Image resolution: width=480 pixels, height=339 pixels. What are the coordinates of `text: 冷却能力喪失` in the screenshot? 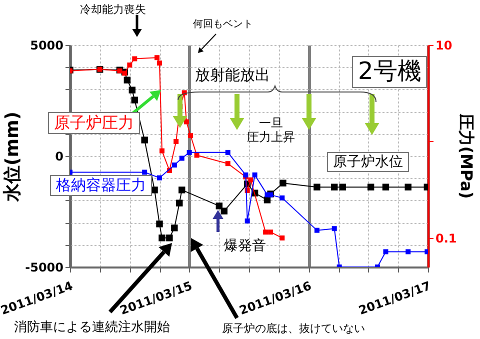 It's located at (113, 10).